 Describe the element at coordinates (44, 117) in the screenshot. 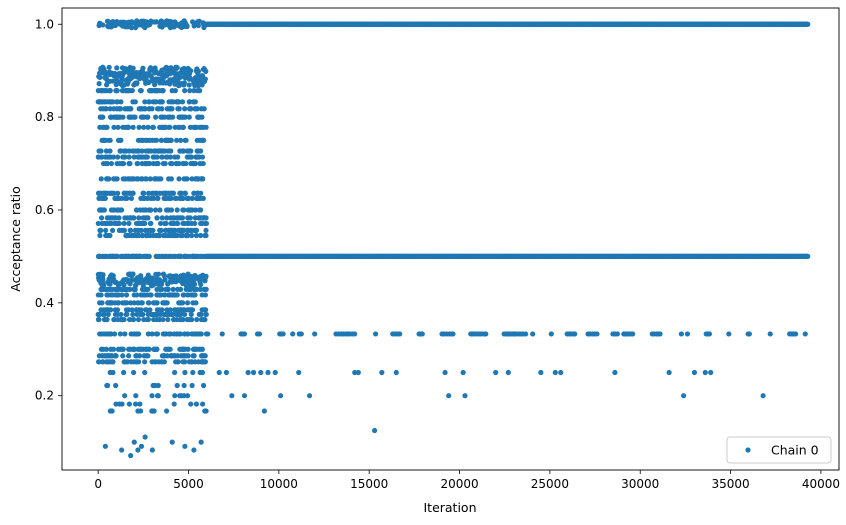

I see `y-tick-label: 0.8` at that location.